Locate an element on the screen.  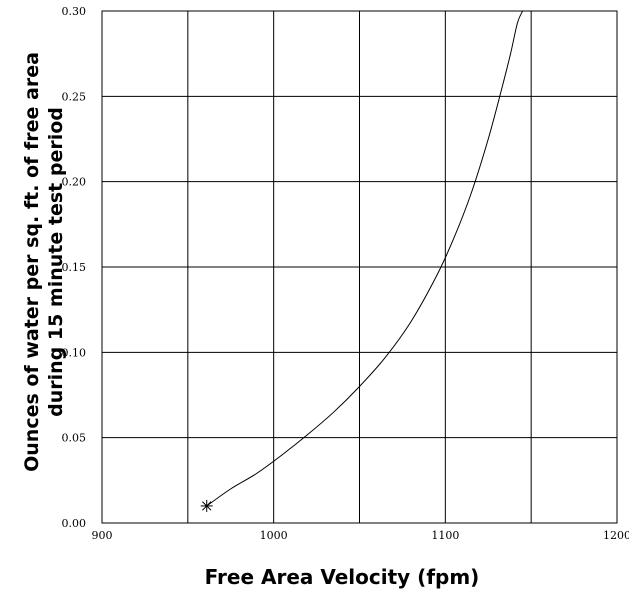
y-tick-label: 0.15 is located at coordinates (74, 267).